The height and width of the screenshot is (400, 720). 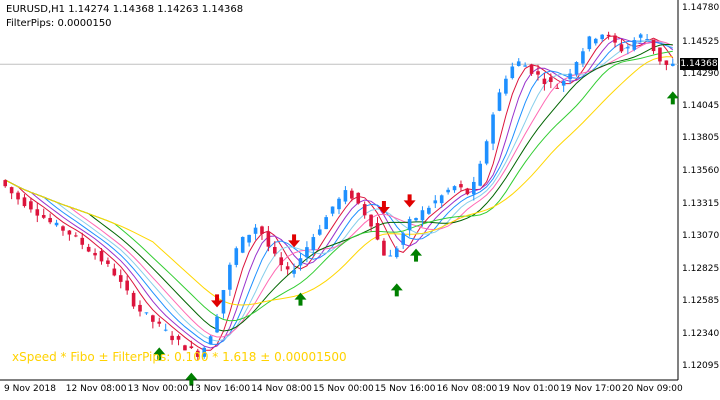 I want to click on time-tick-label: 15 Nov 00:00, so click(x=343, y=389).